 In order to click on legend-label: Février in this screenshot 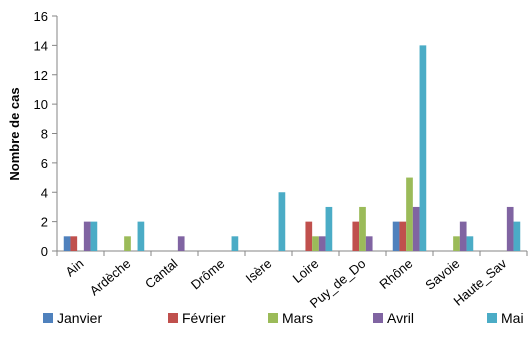, I will do `click(204, 318)`.